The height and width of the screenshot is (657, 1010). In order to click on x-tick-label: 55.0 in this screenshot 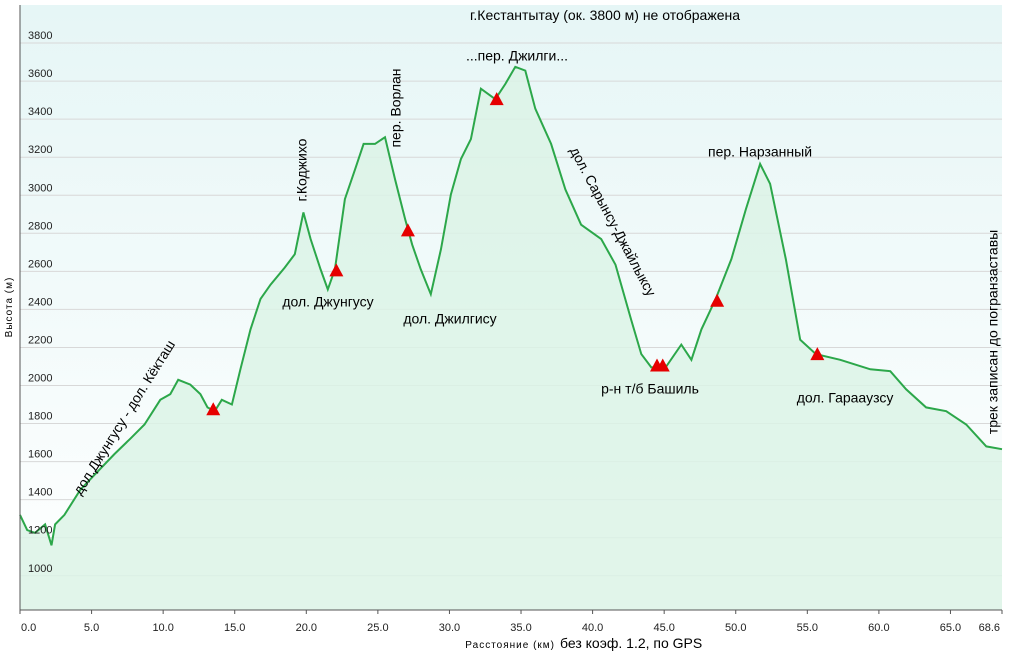, I will do `click(807, 628)`.